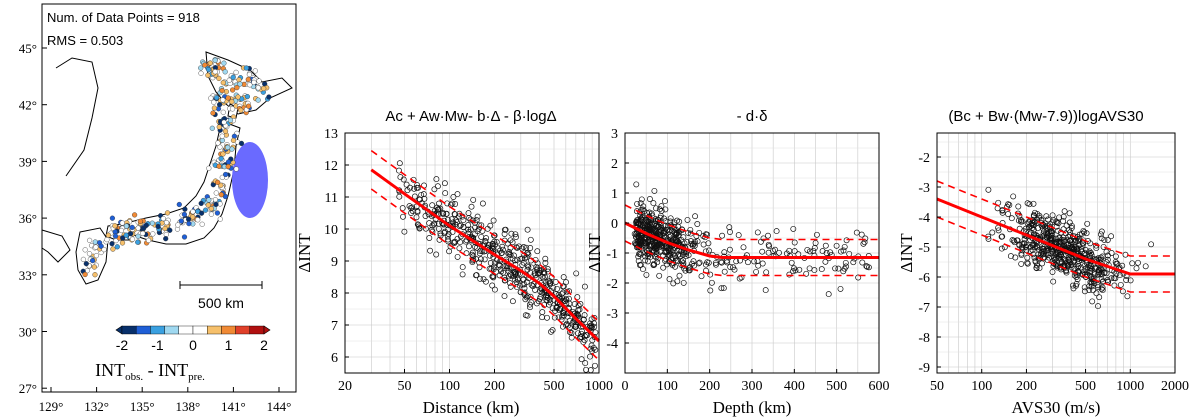  What do you see at coordinates (667, 386) in the screenshot?
I see `x-tick-label: 100` at bounding box center [667, 386].